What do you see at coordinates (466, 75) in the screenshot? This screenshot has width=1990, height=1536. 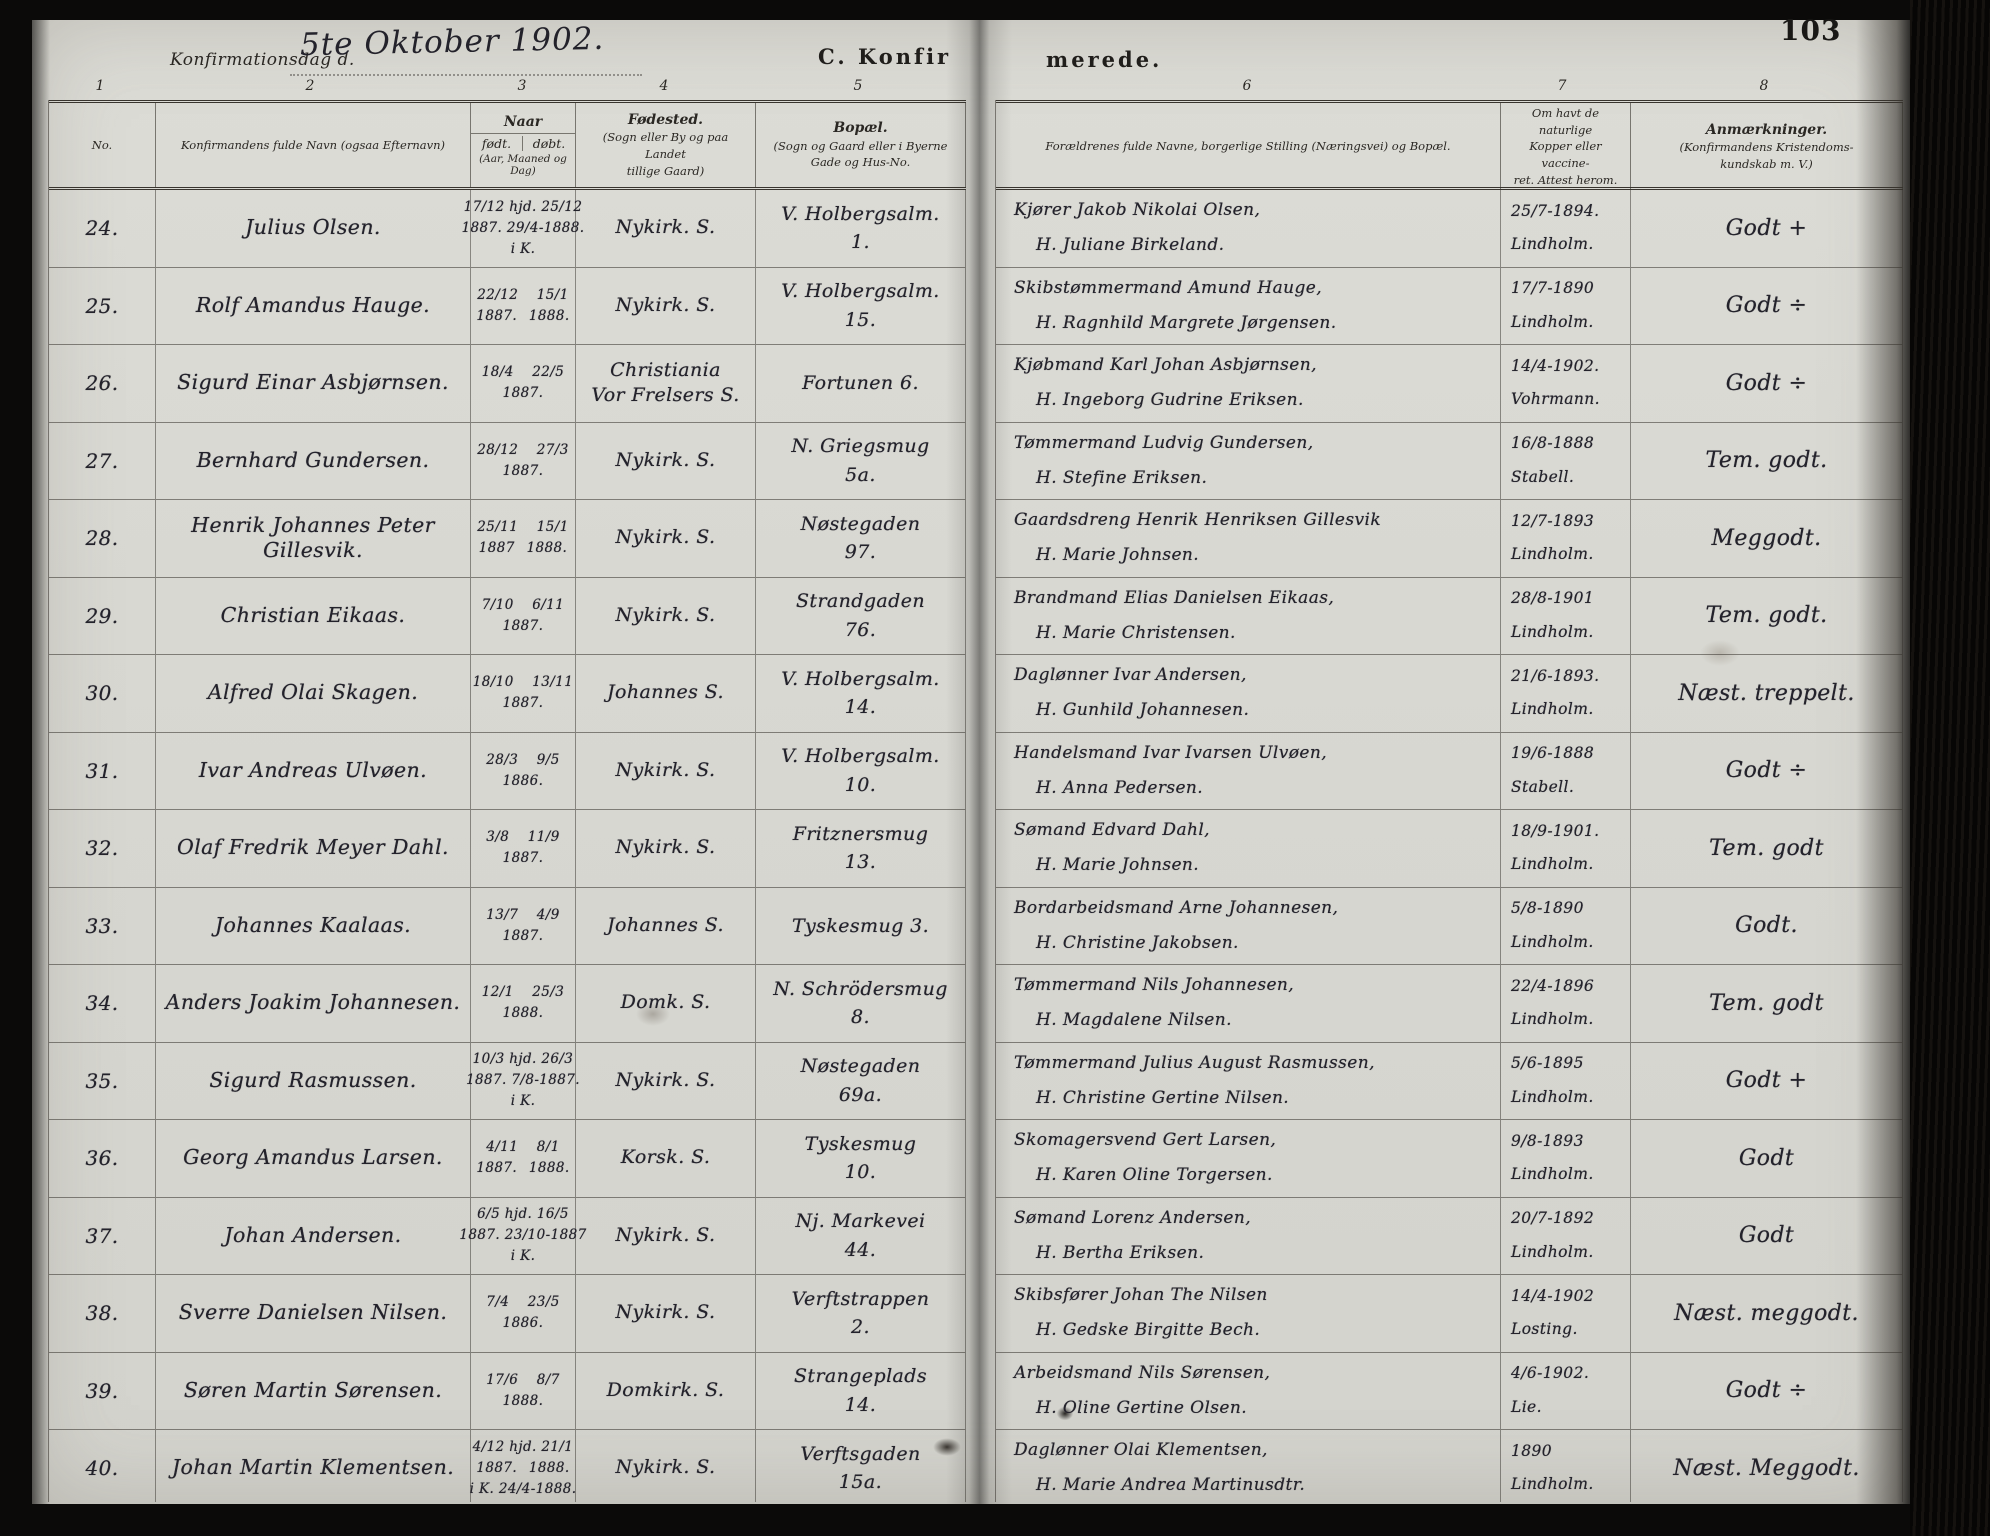 I see `title-dotted-underline` at bounding box center [466, 75].